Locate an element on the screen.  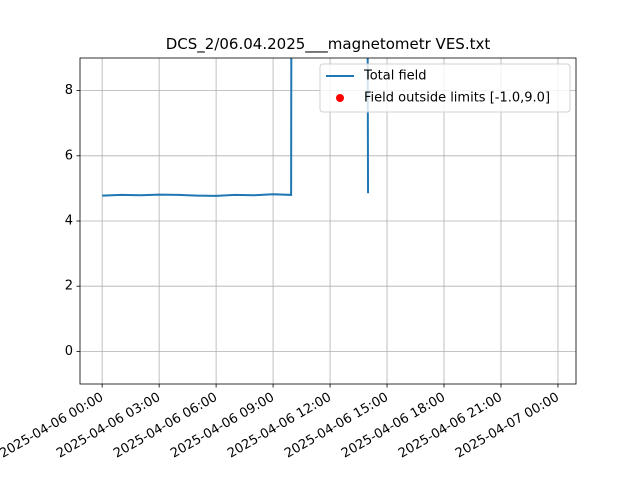
y-tick-label: 2 is located at coordinates (69, 286).